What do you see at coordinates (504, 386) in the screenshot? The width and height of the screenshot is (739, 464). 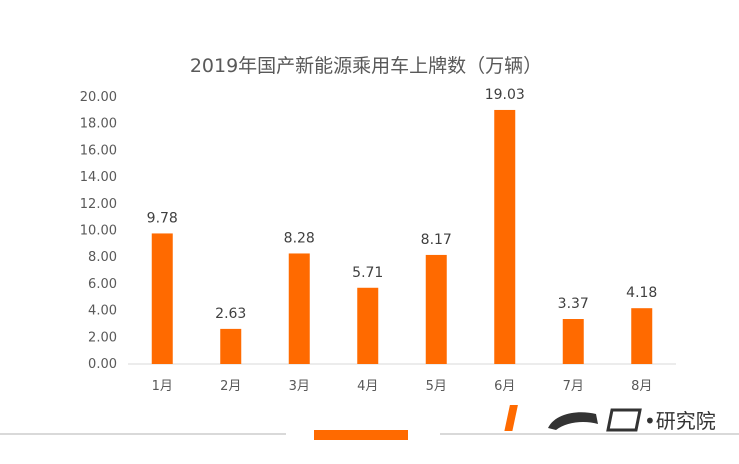 I see `x-tick-label: 6月` at bounding box center [504, 386].